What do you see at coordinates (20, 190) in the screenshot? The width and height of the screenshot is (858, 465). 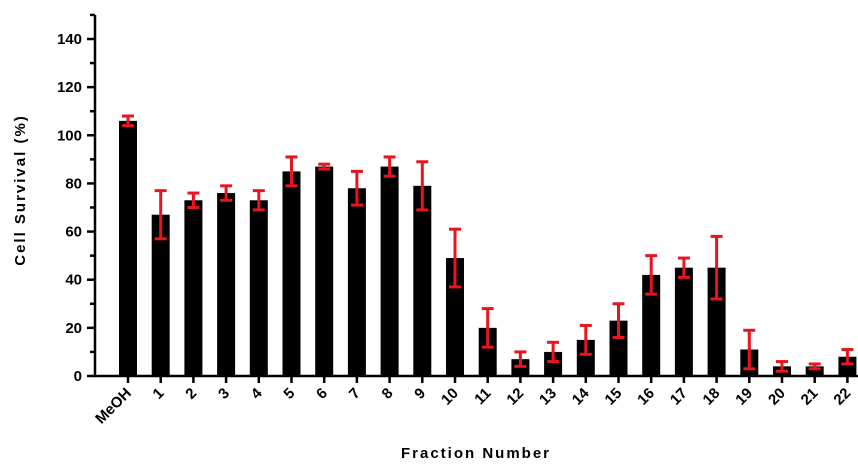 I see `y-axis-title: Cell Survival (%)` at bounding box center [20, 190].